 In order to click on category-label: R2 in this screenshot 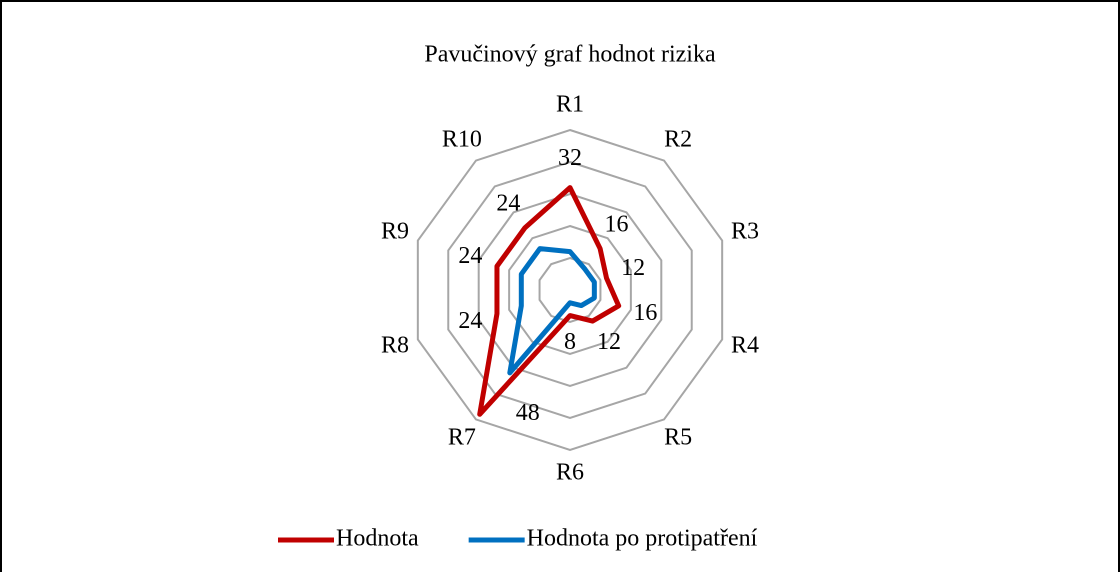, I will do `click(678, 140)`.